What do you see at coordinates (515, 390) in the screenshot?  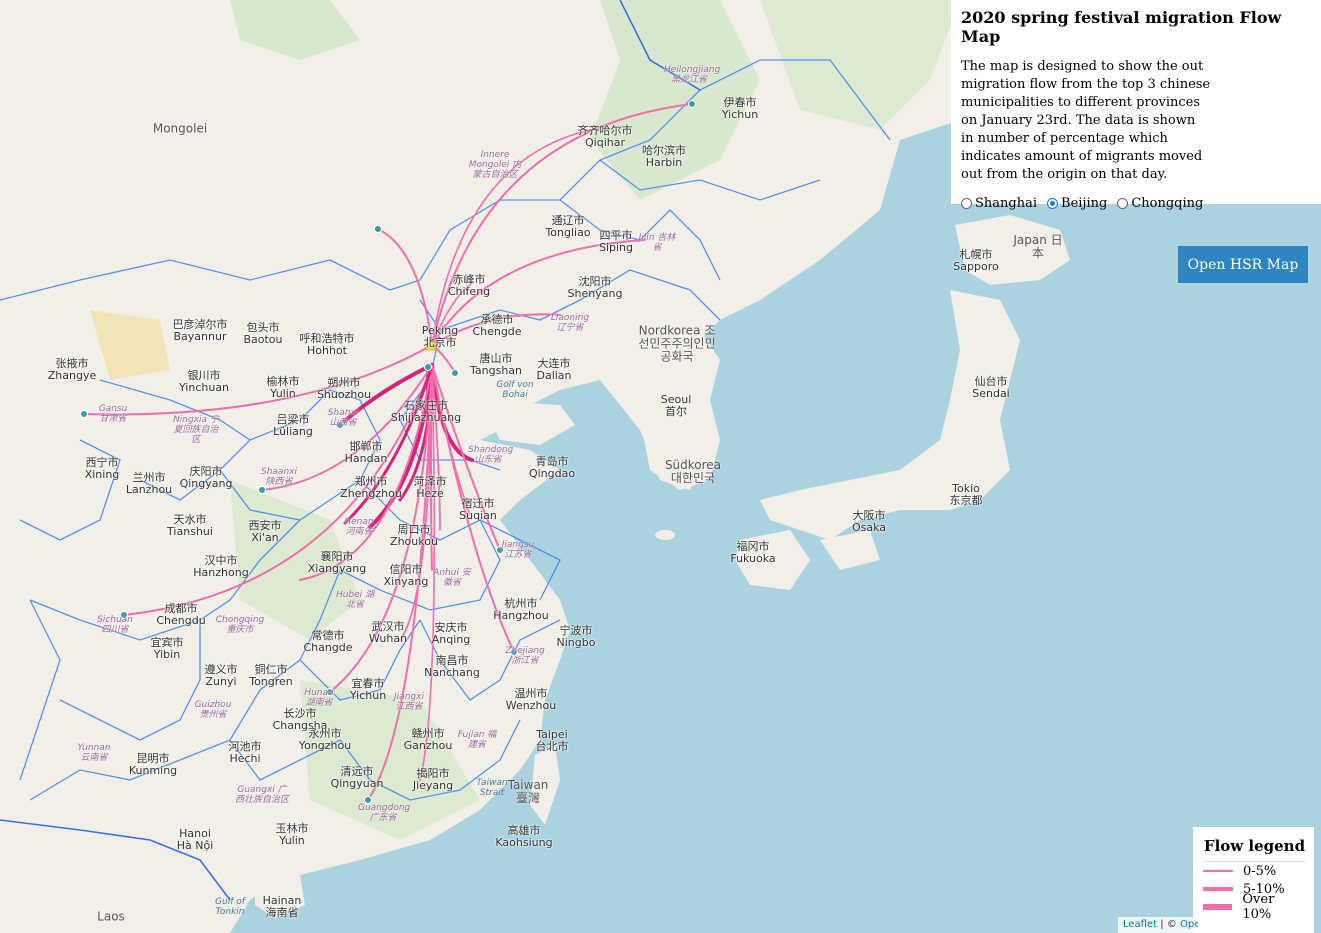 I see `sea-label: Golf von Bohai` at bounding box center [515, 390].